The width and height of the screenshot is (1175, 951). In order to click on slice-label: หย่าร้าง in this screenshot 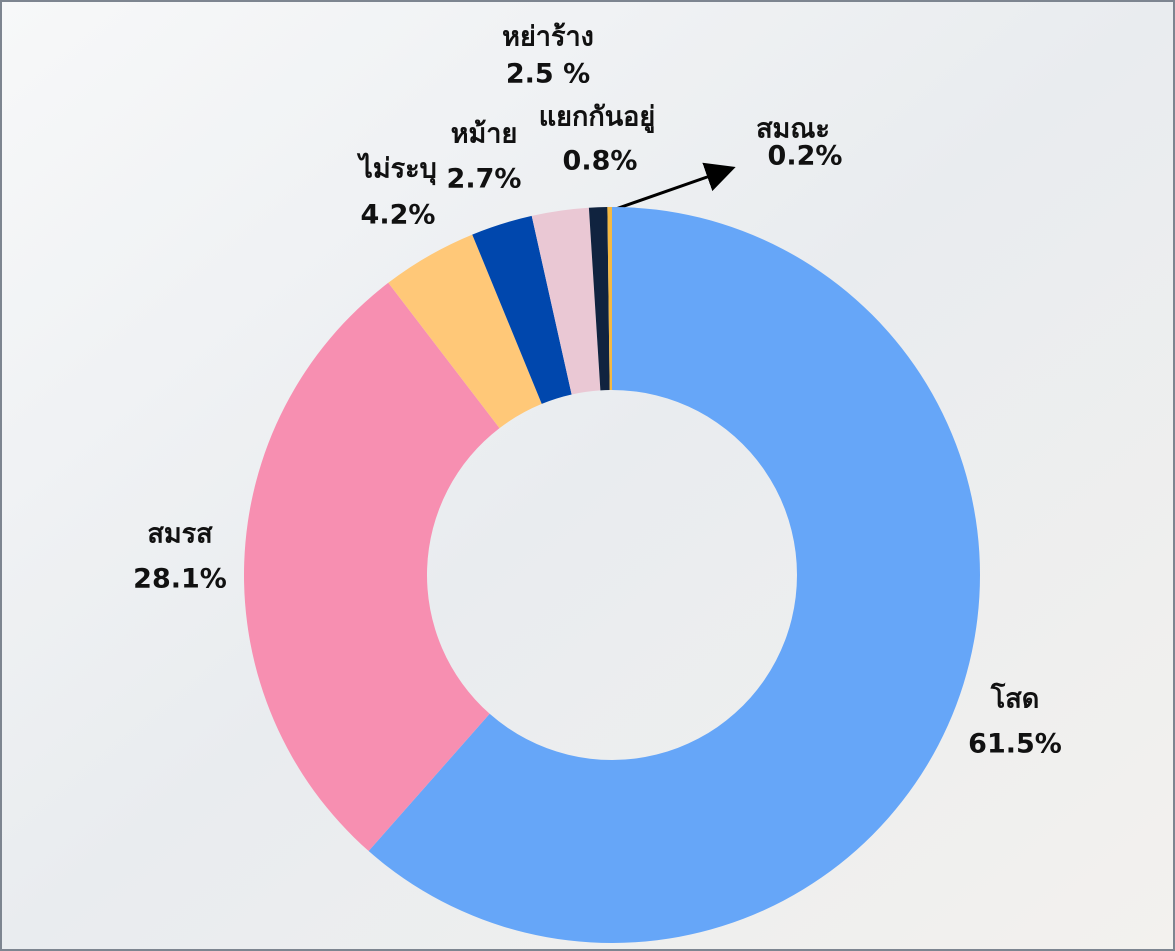, I will do `click(548, 37)`.